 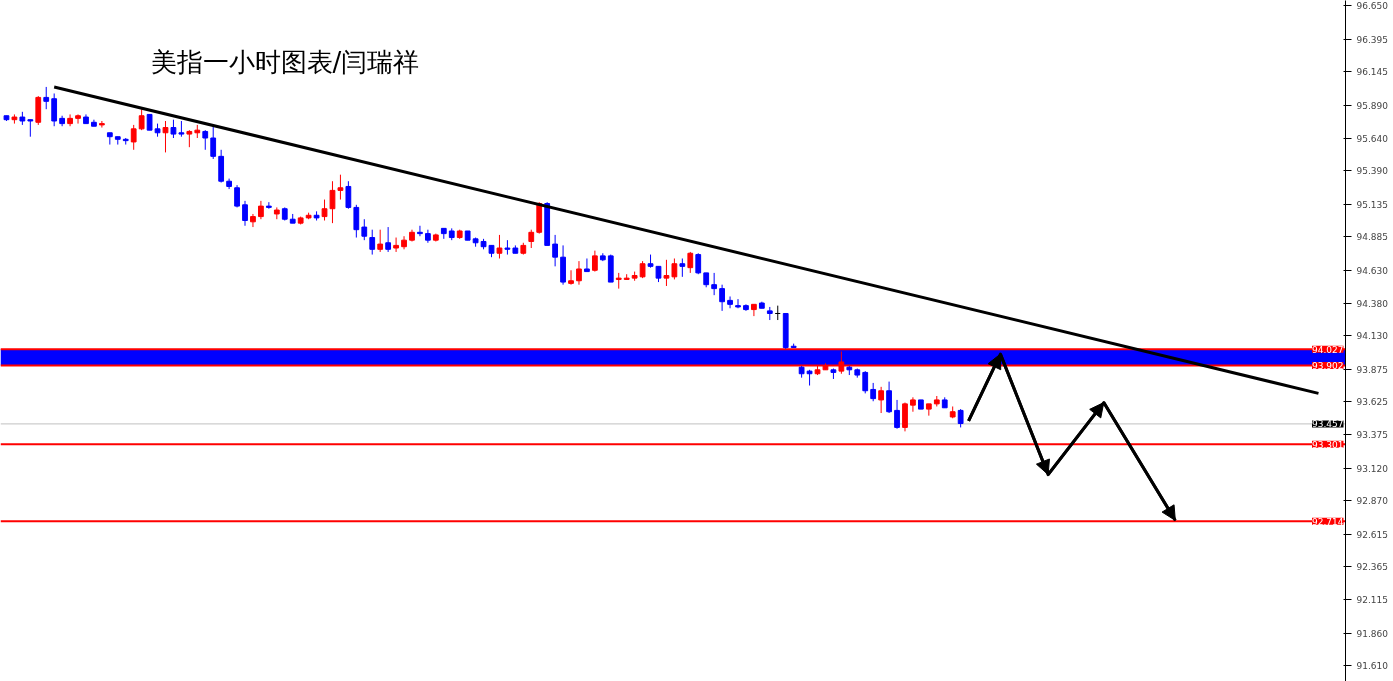 I want to click on ref-line-label: 93.301, so click(x=1328, y=444).